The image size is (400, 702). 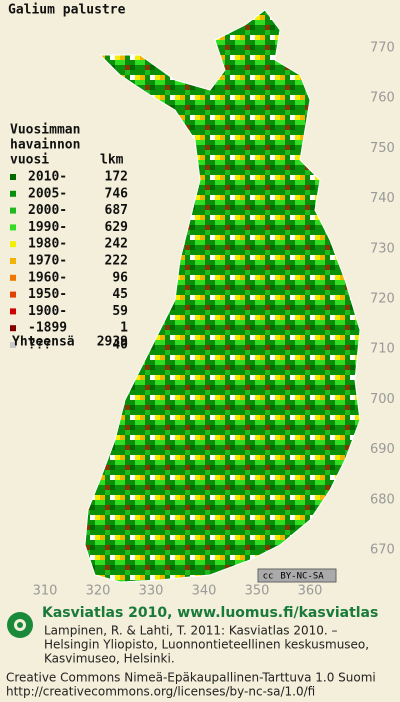 What do you see at coordinates (117, 193) in the screenshot?
I see `legend-count: 746` at bounding box center [117, 193].